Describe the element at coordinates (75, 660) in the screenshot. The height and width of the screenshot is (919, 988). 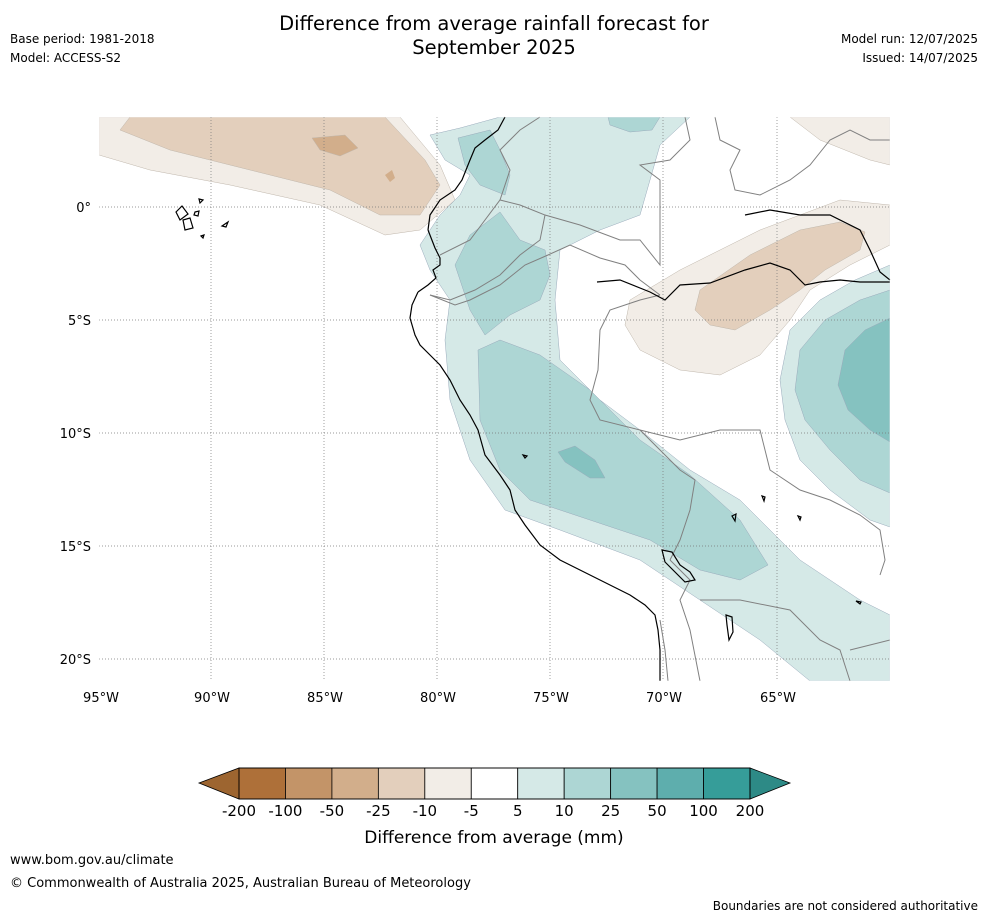
I see `lat-label-20s: 20°S` at that location.